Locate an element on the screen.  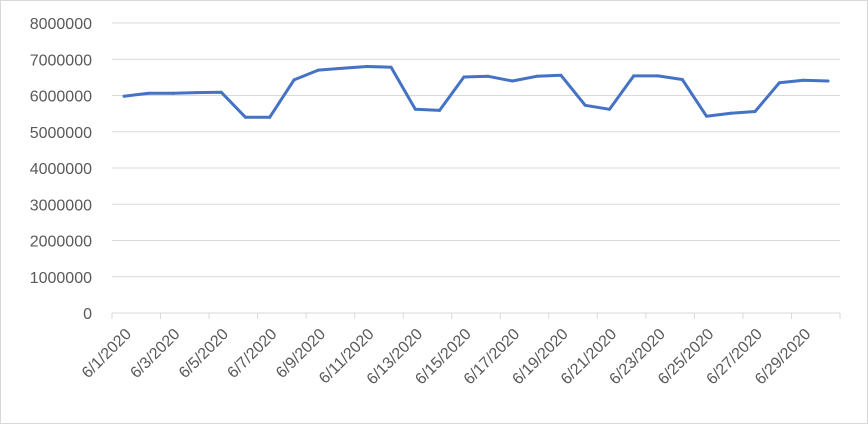
y-tick-label: 5000000 is located at coordinates (61, 133).